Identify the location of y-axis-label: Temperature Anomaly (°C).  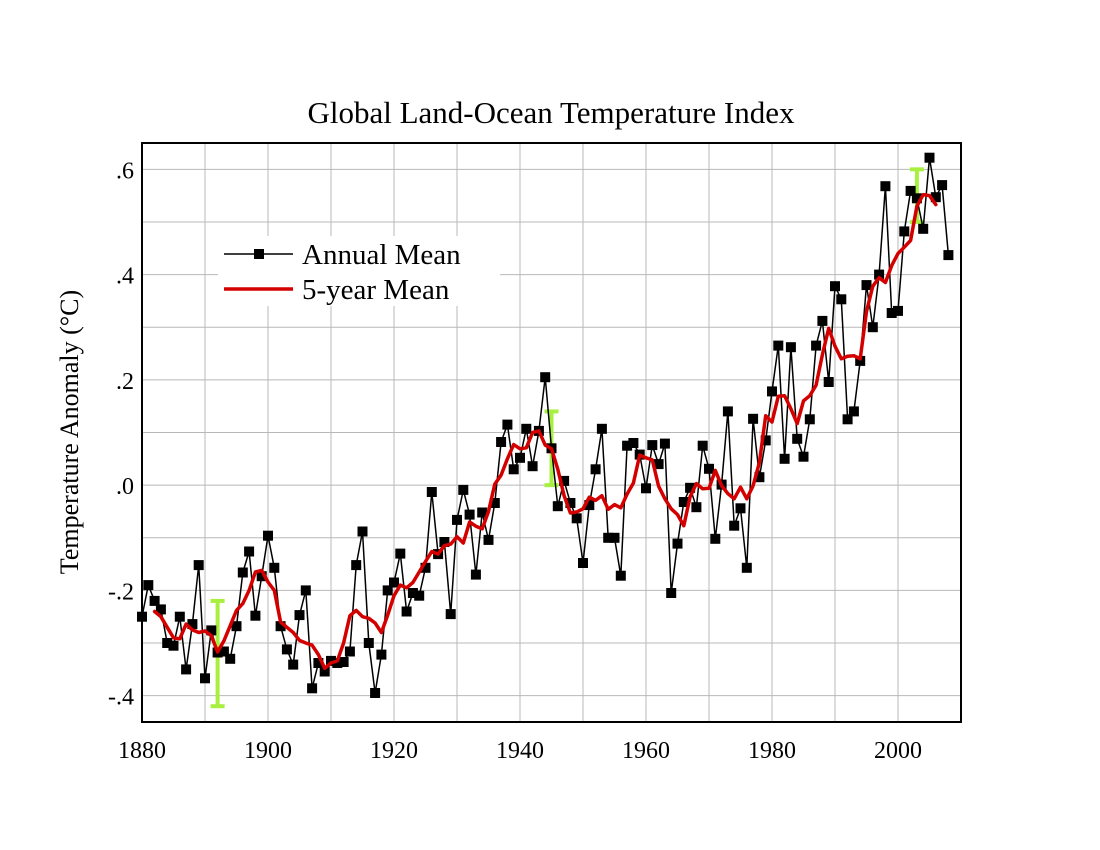
(69, 432).